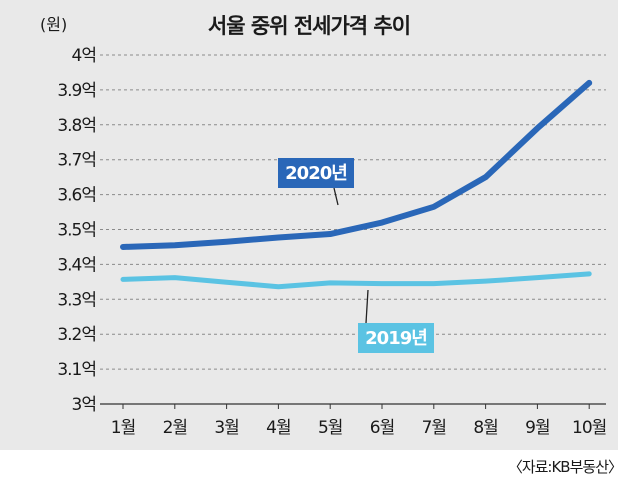 The height and width of the screenshot is (483, 627). Describe the element at coordinates (434, 428) in the screenshot. I see `x-tick-label: 7월` at that location.